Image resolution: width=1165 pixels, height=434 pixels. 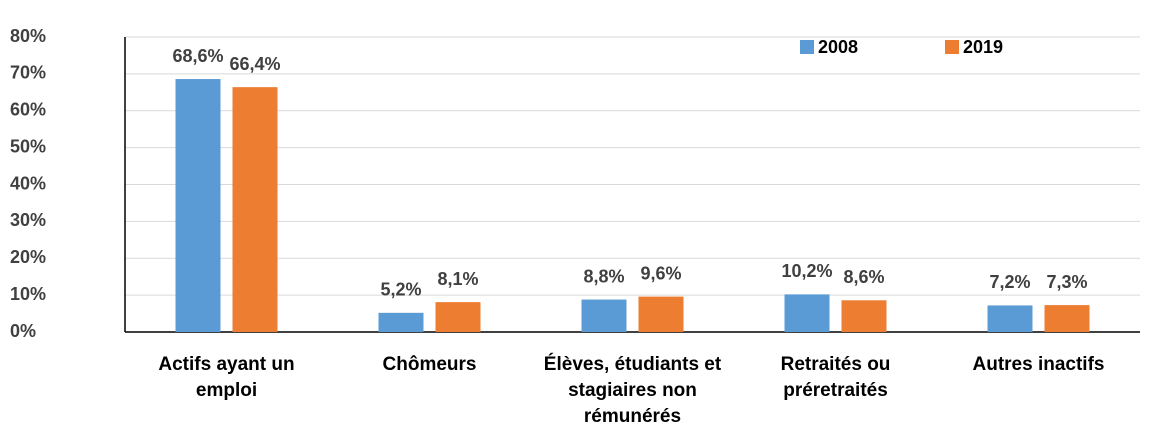 What do you see at coordinates (835, 377) in the screenshot?
I see `x-tick-label: Retraités ou préretraités` at bounding box center [835, 377].